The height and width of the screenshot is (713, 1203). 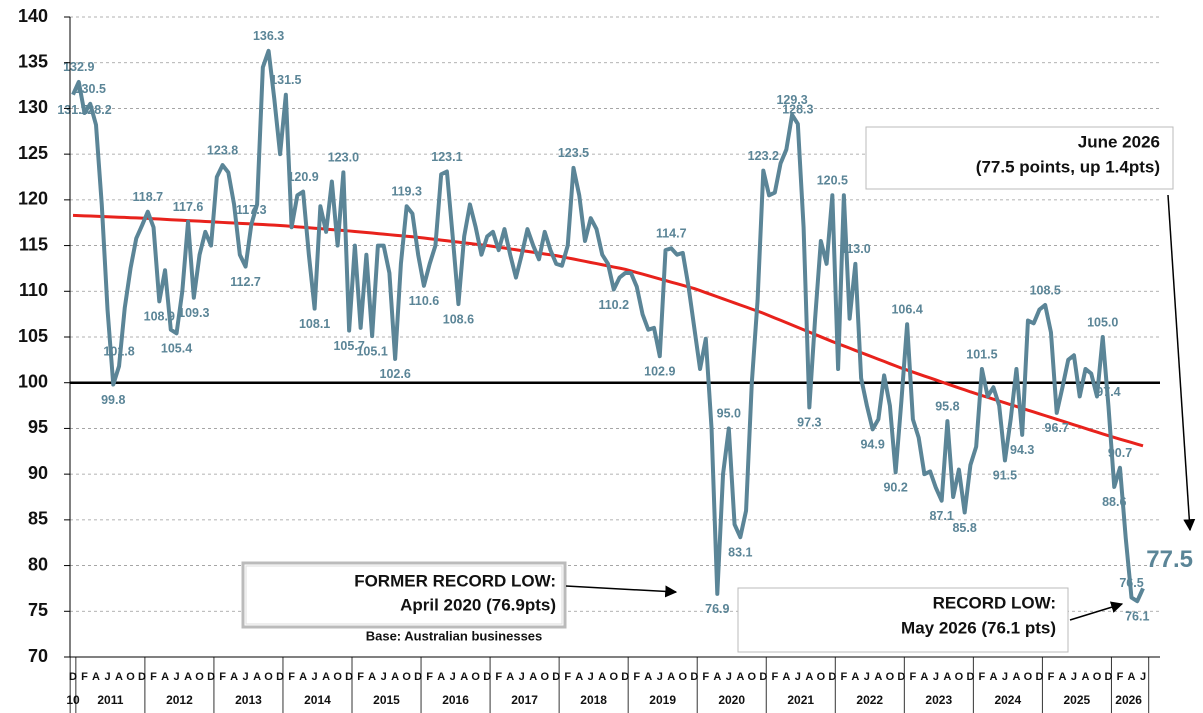 What do you see at coordinates (1128, 700) in the screenshot?
I see `x-group-label: 2026` at bounding box center [1128, 700].